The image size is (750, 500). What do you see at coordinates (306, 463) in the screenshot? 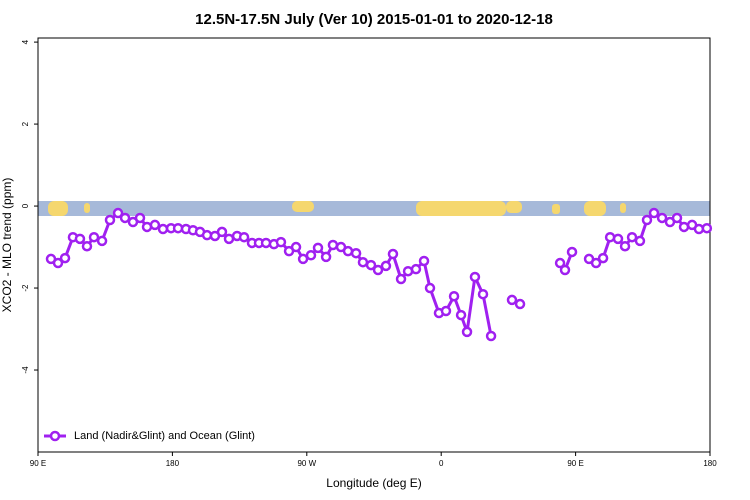
I see `x-tick-label: 90 W` at bounding box center [306, 463].